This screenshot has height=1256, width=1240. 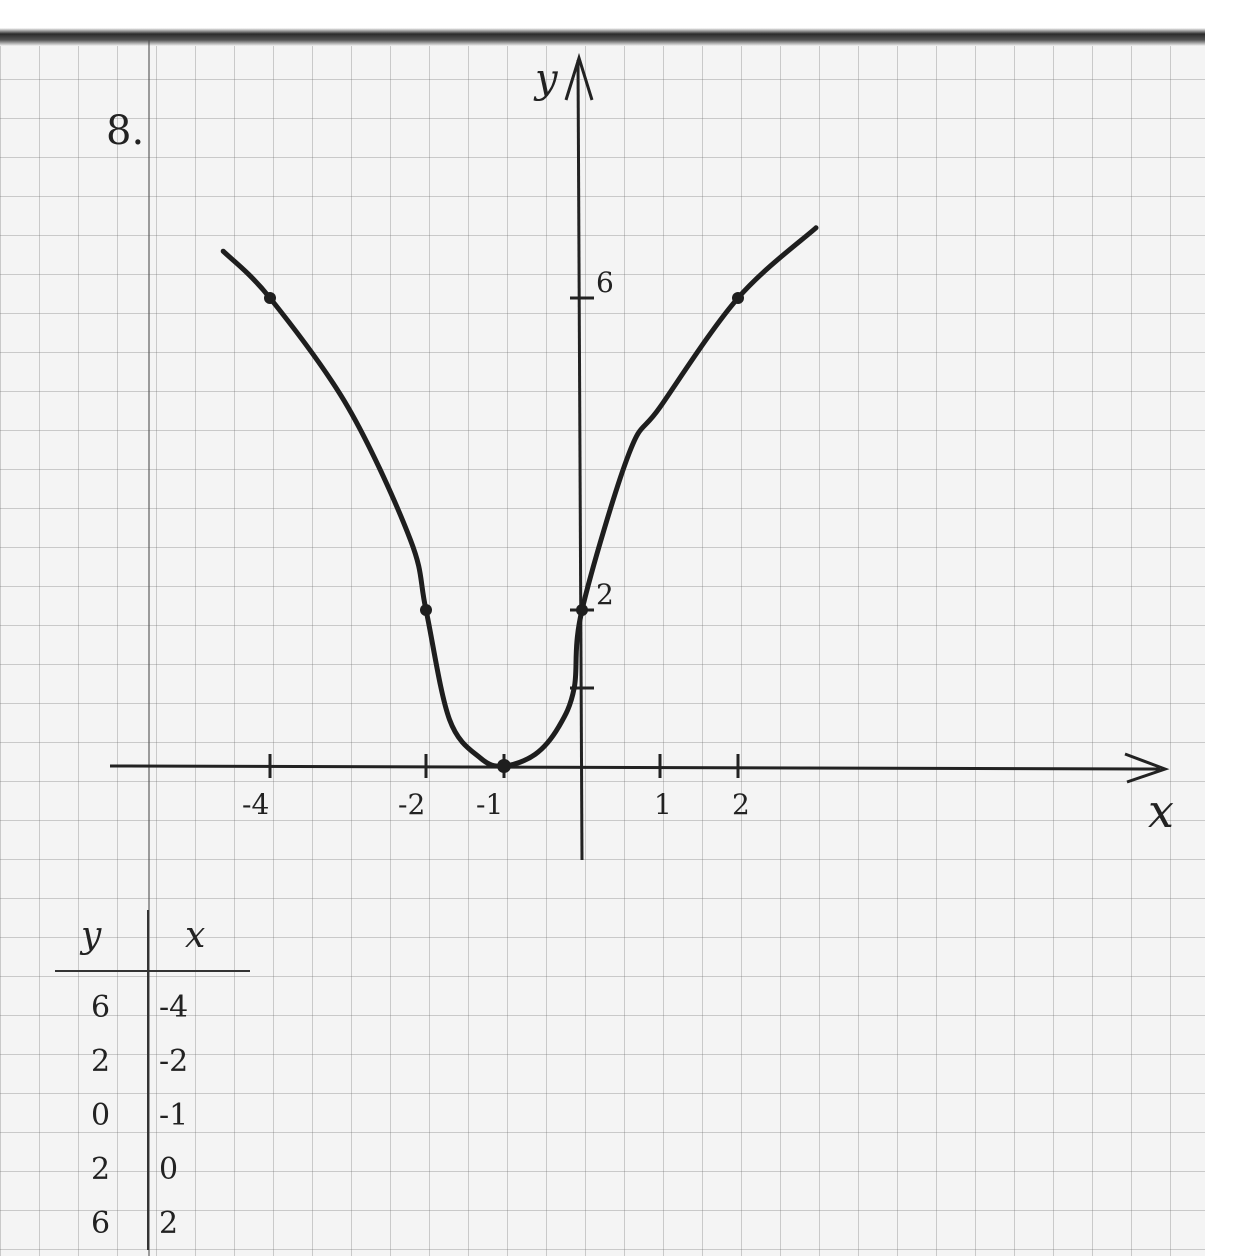 What do you see at coordinates (101, 1169) in the screenshot?
I see `table-cell-y-3: 2` at bounding box center [101, 1169].